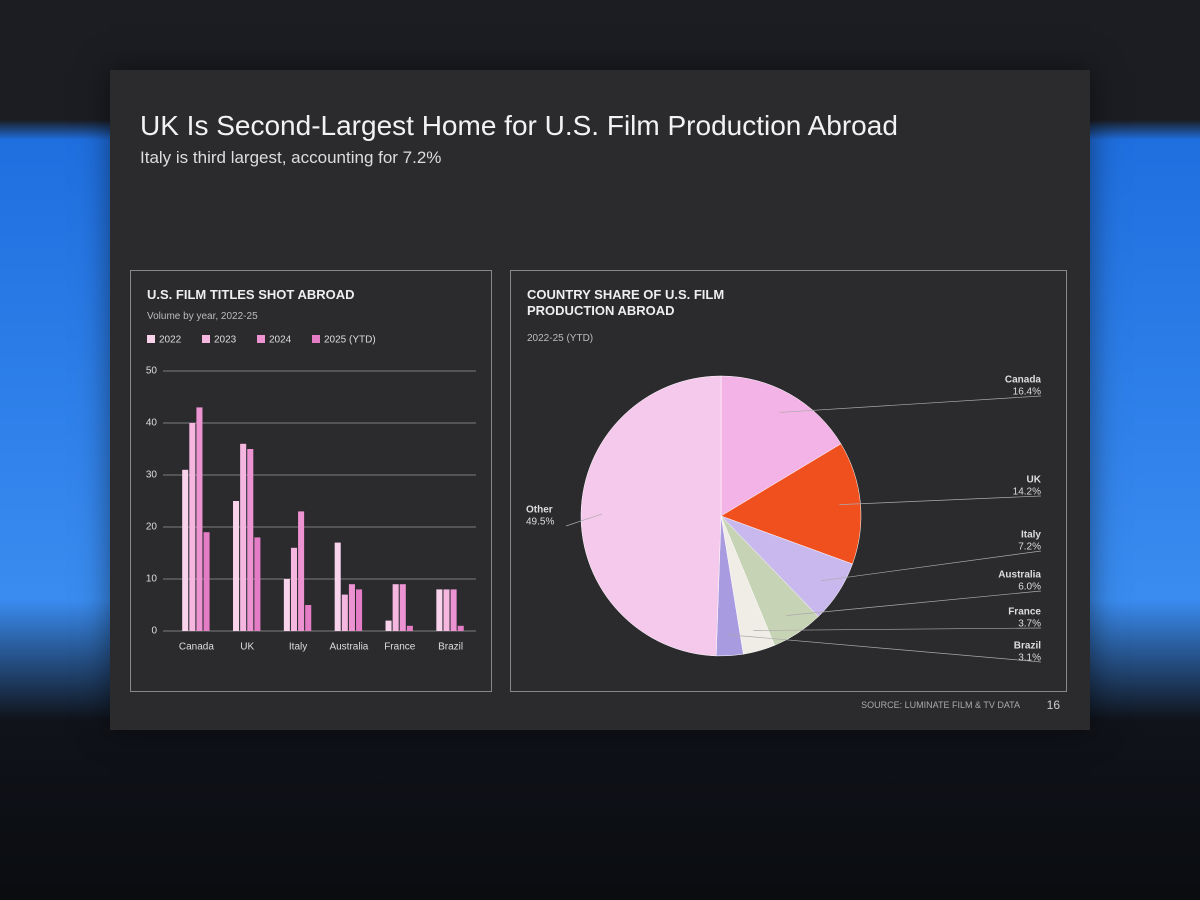 This screenshot has height=900, width=1200. I want to click on pie-value: 3.1%, so click(1029, 658).